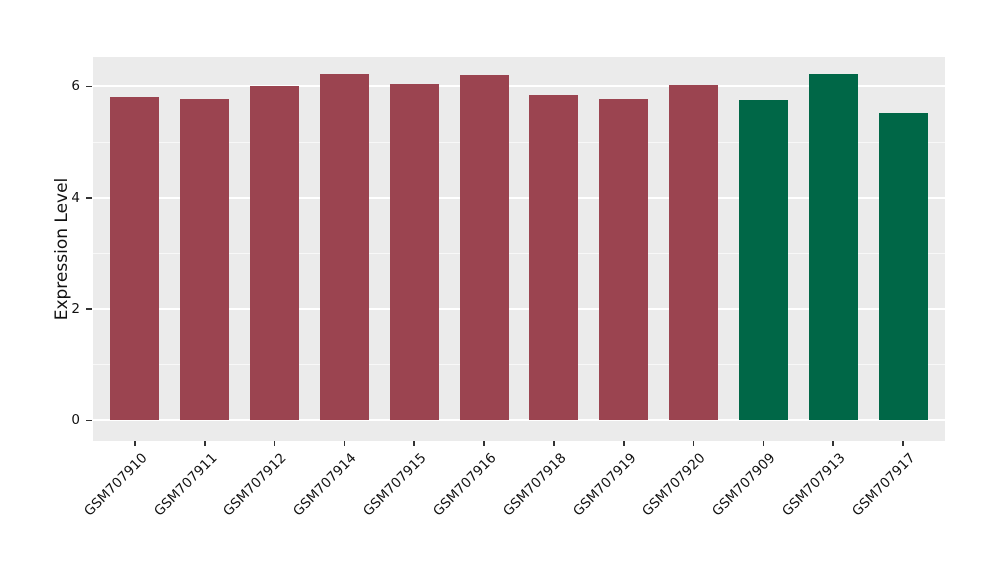 The image size is (1000, 580). I want to click on y-tick-label: 2, so click(75, 309).